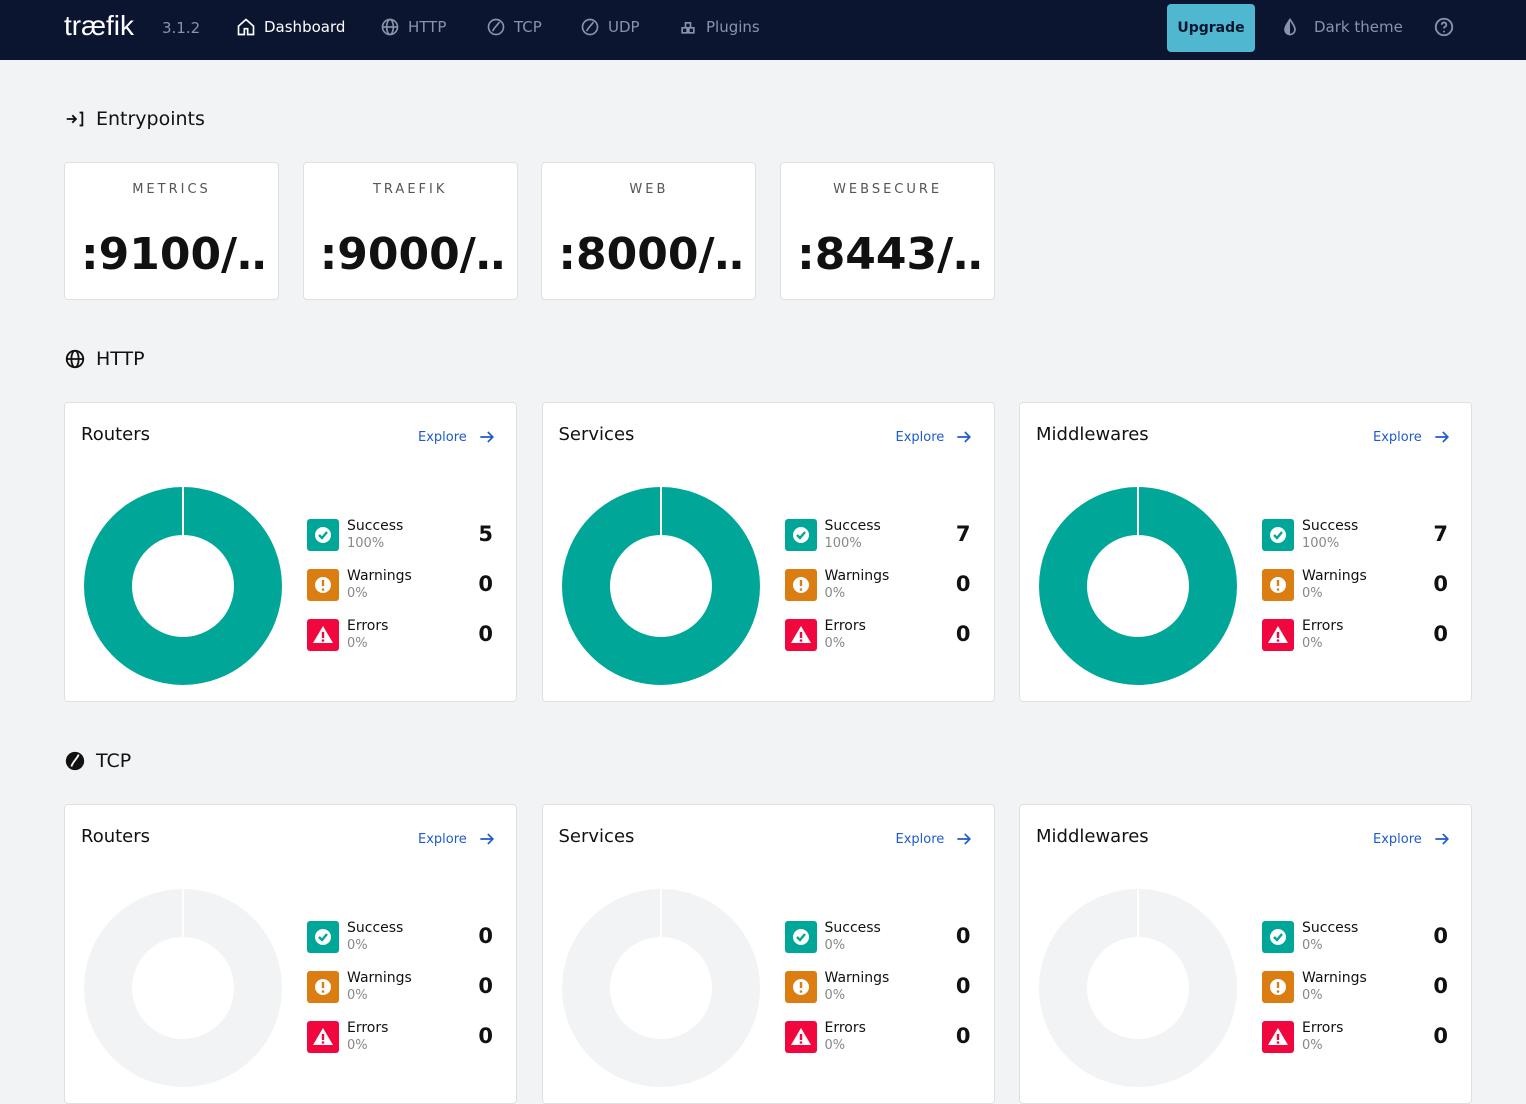  I want to click on nav-label: TCP, so click(528, 27).